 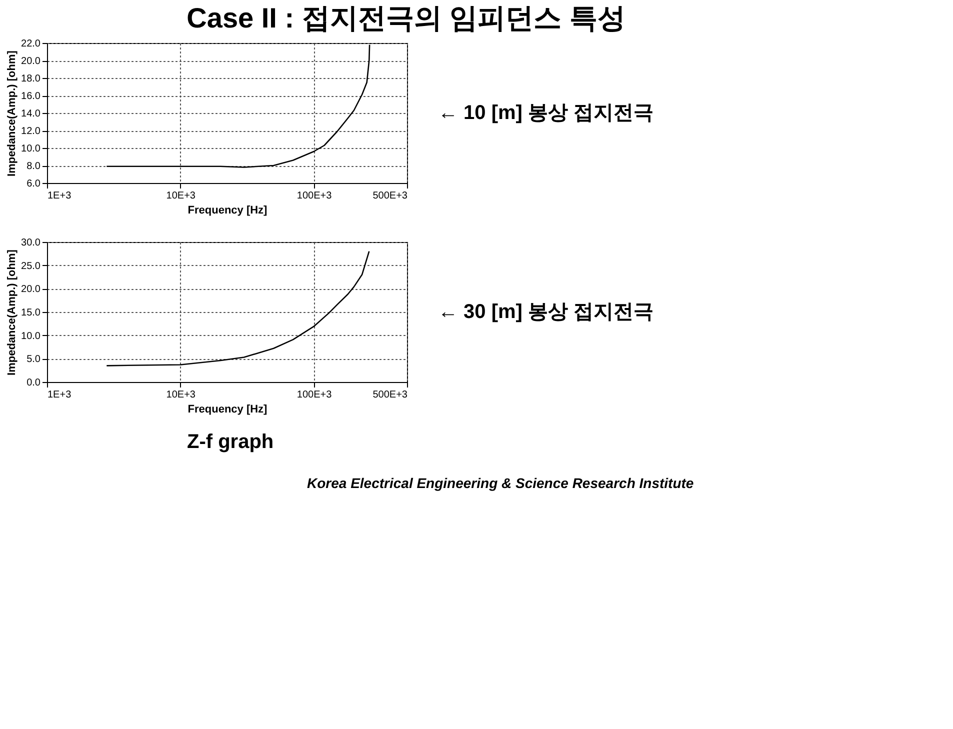 I want to click on text: Z-f graph, so click(x=230, y=442).